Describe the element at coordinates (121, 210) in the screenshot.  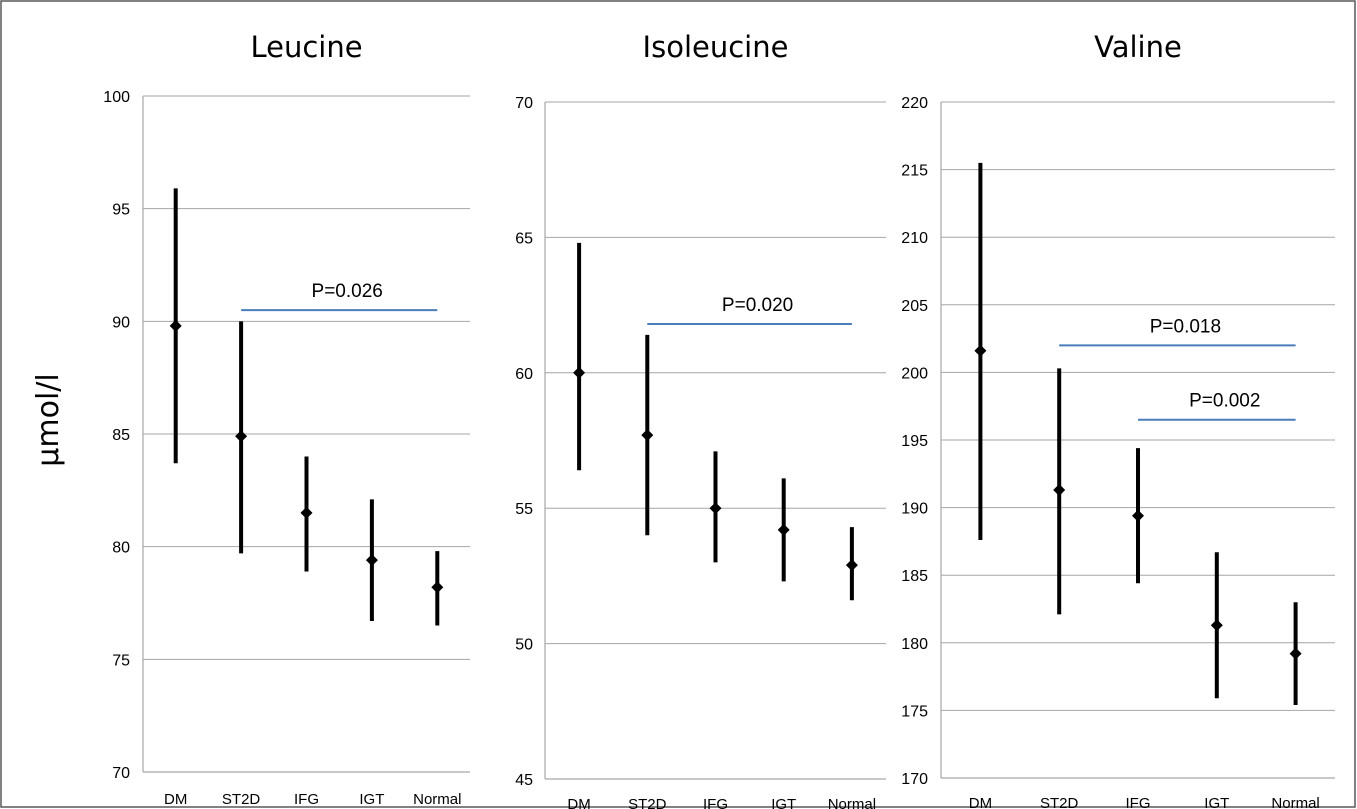
I see `y-tick-label: 95` at that location.